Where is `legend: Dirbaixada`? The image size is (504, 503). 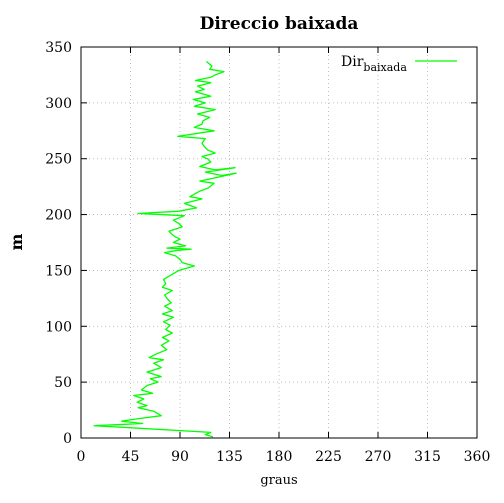 legend: Dirbaixada is located at coordinates (399, 64).